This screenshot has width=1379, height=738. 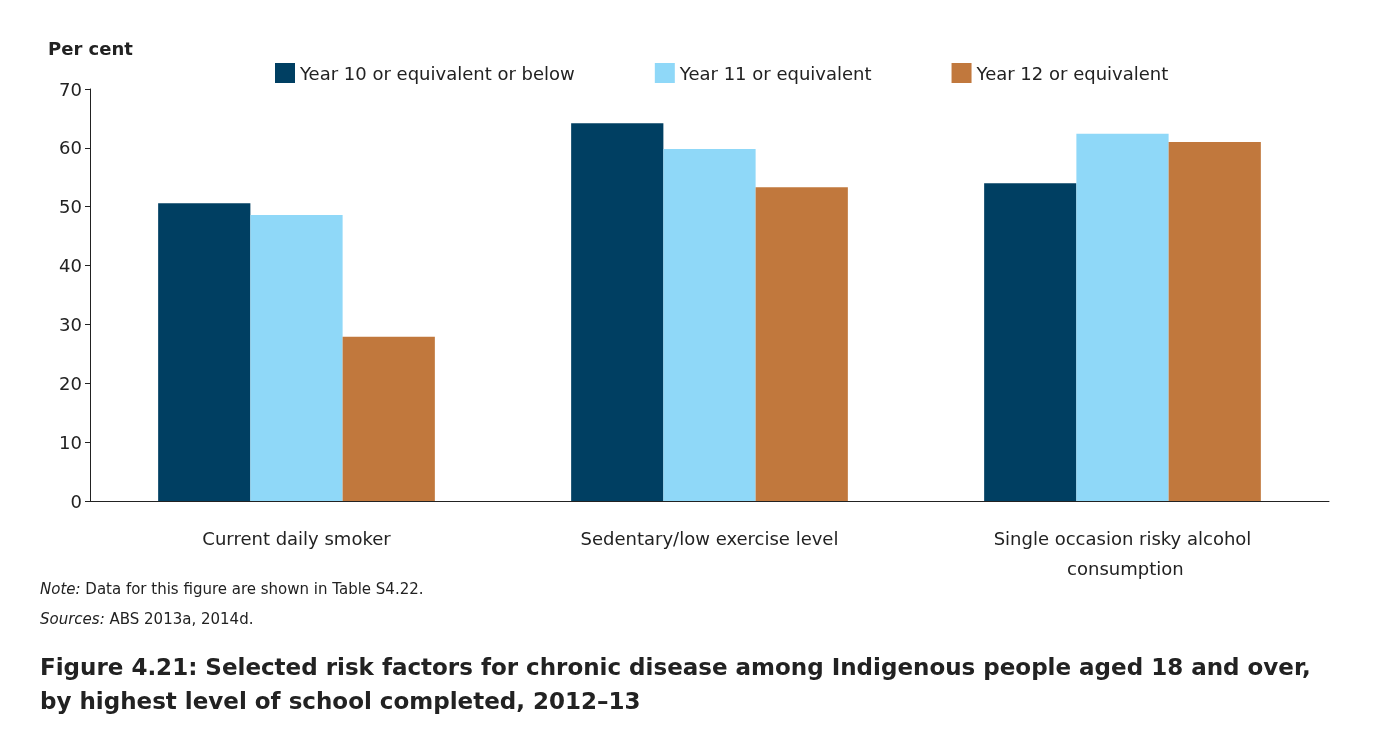 What do you see at coordinates (70, 148) in the screenshot?
I see `y-tick-label: 60` at bounding box center [70, 148].